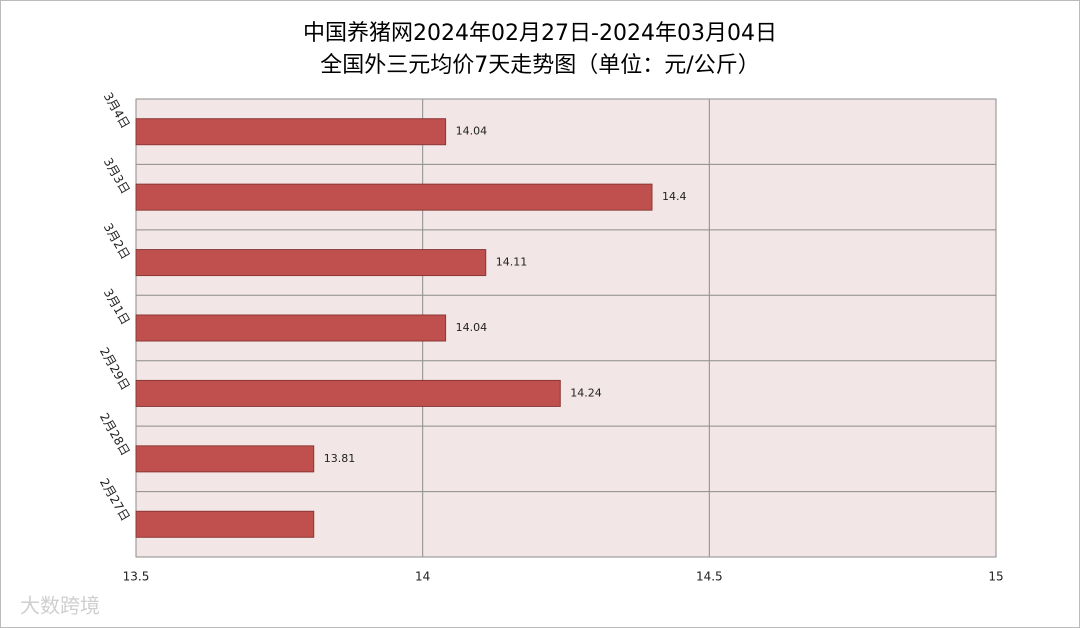 The height and width of the screenshot is (628, 1080). What do you see at coordinates (540, 33) in the screenshot?
I see `chart-title: 中国养猪网2024年02月27日-2024年03月04日` at bounding box center [540, 33].